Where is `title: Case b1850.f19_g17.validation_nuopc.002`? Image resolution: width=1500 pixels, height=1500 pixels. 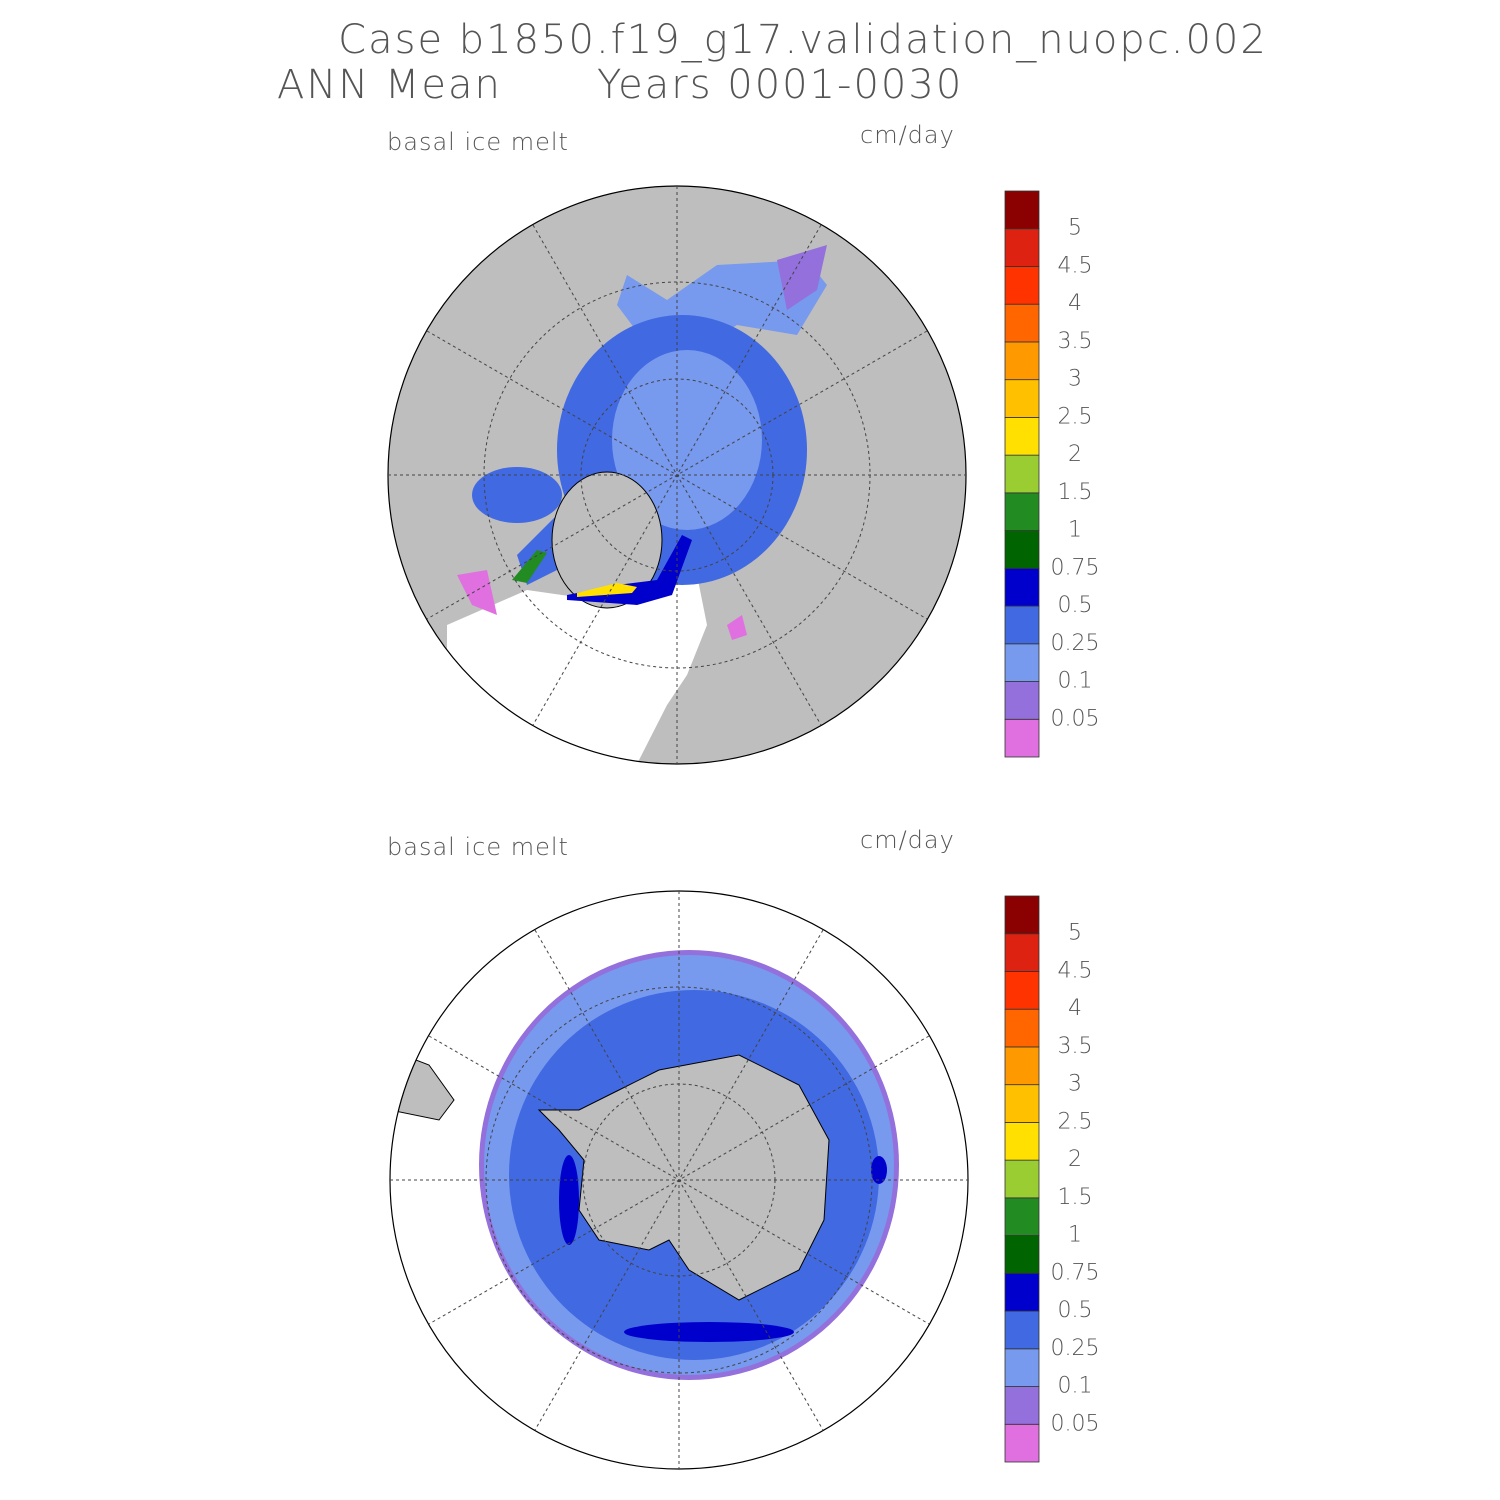 title: Case b1850.f19_g17.validation_nuopc.002 is located at coordinates (803, 40).